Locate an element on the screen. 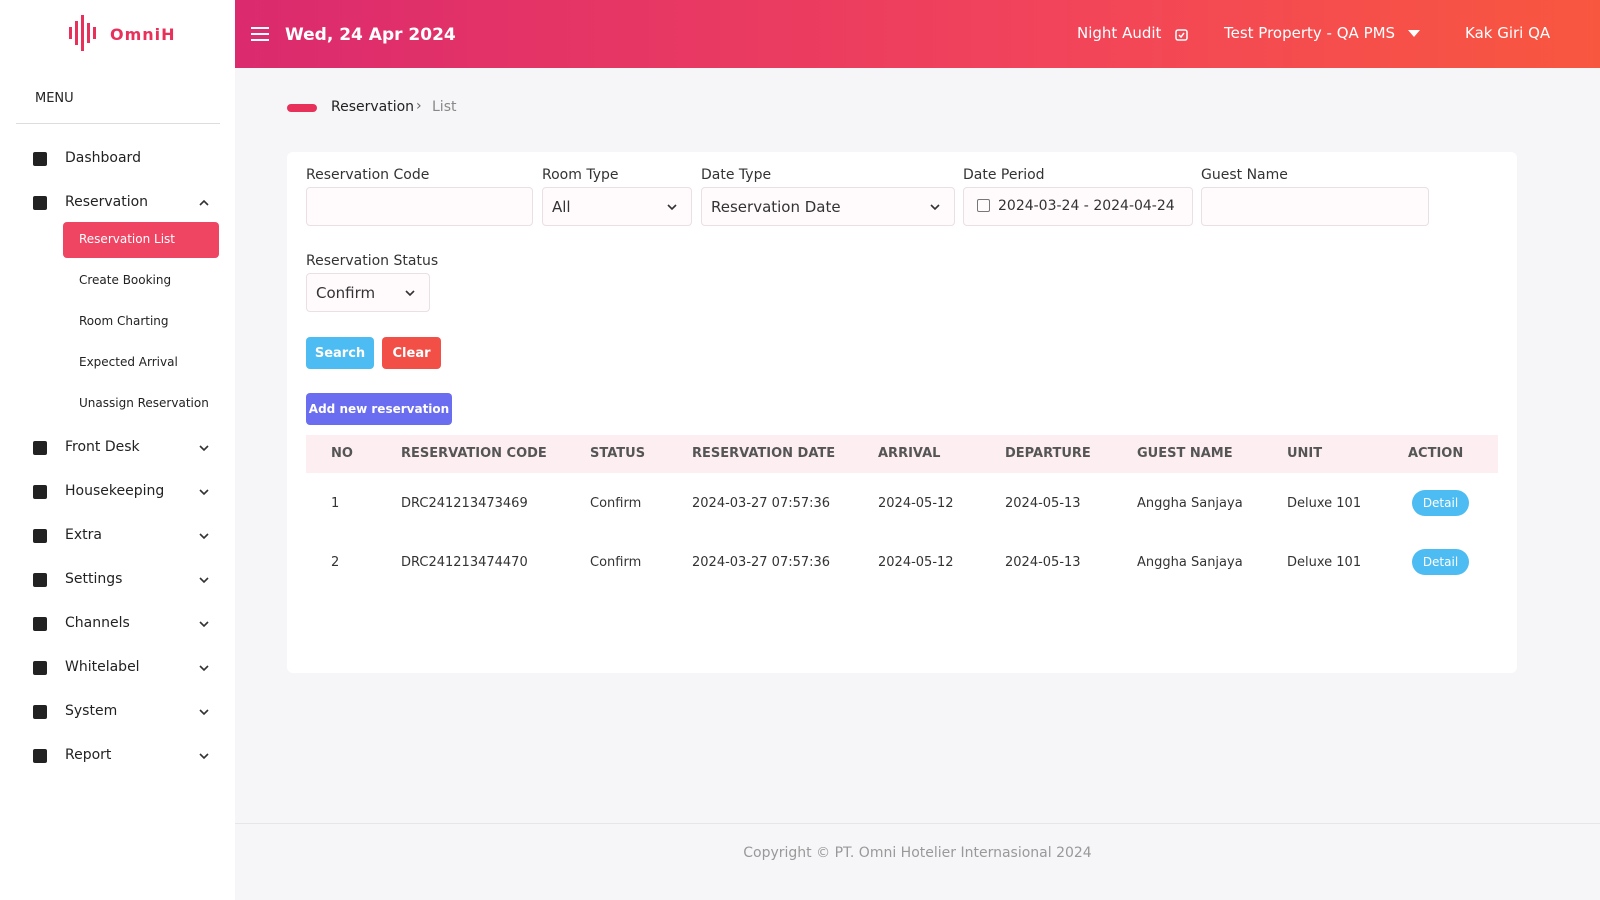  nav-item: Extra is located at coordinates (83, 535).